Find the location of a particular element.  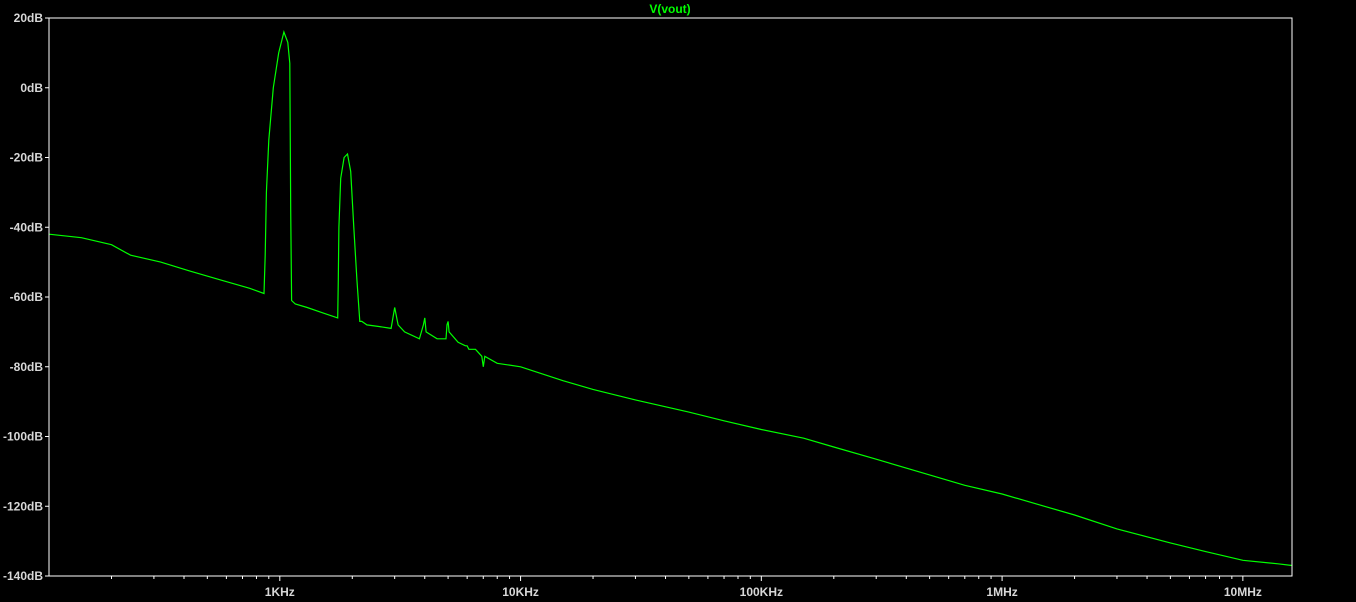

y-tick-label: -40dB is located at coordinates (27, 227).